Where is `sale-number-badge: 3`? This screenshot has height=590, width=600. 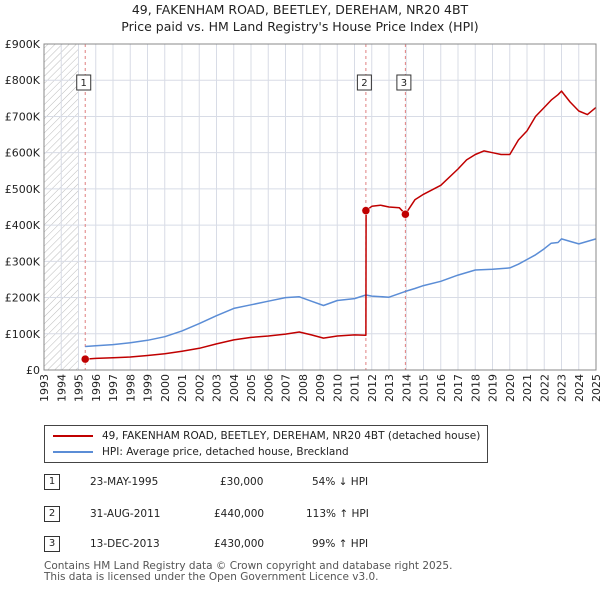 sale-number-badge: 3 is located at coordinates (52, 544).